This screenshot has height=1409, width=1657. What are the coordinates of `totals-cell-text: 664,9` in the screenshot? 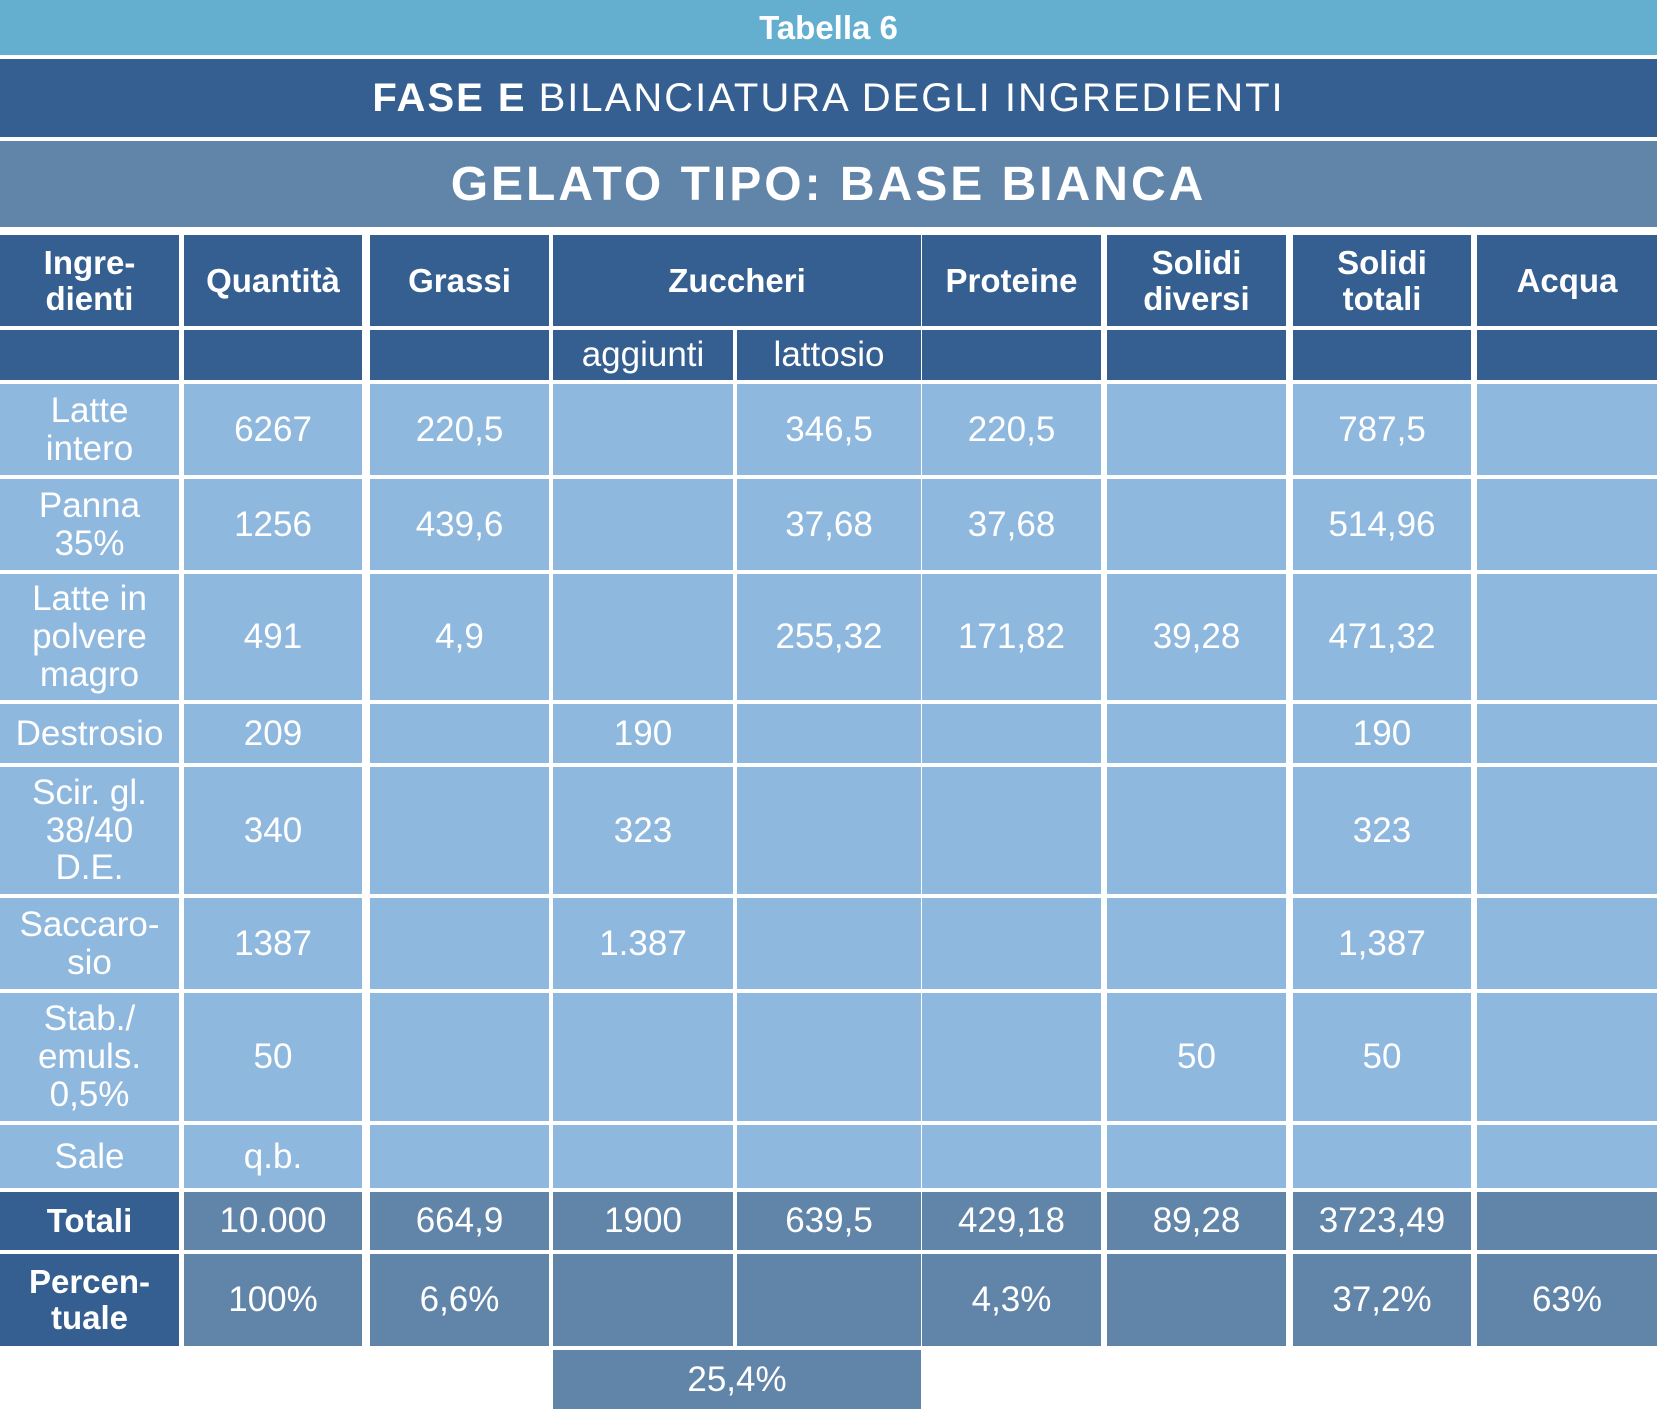 It's located at (459, 1221).